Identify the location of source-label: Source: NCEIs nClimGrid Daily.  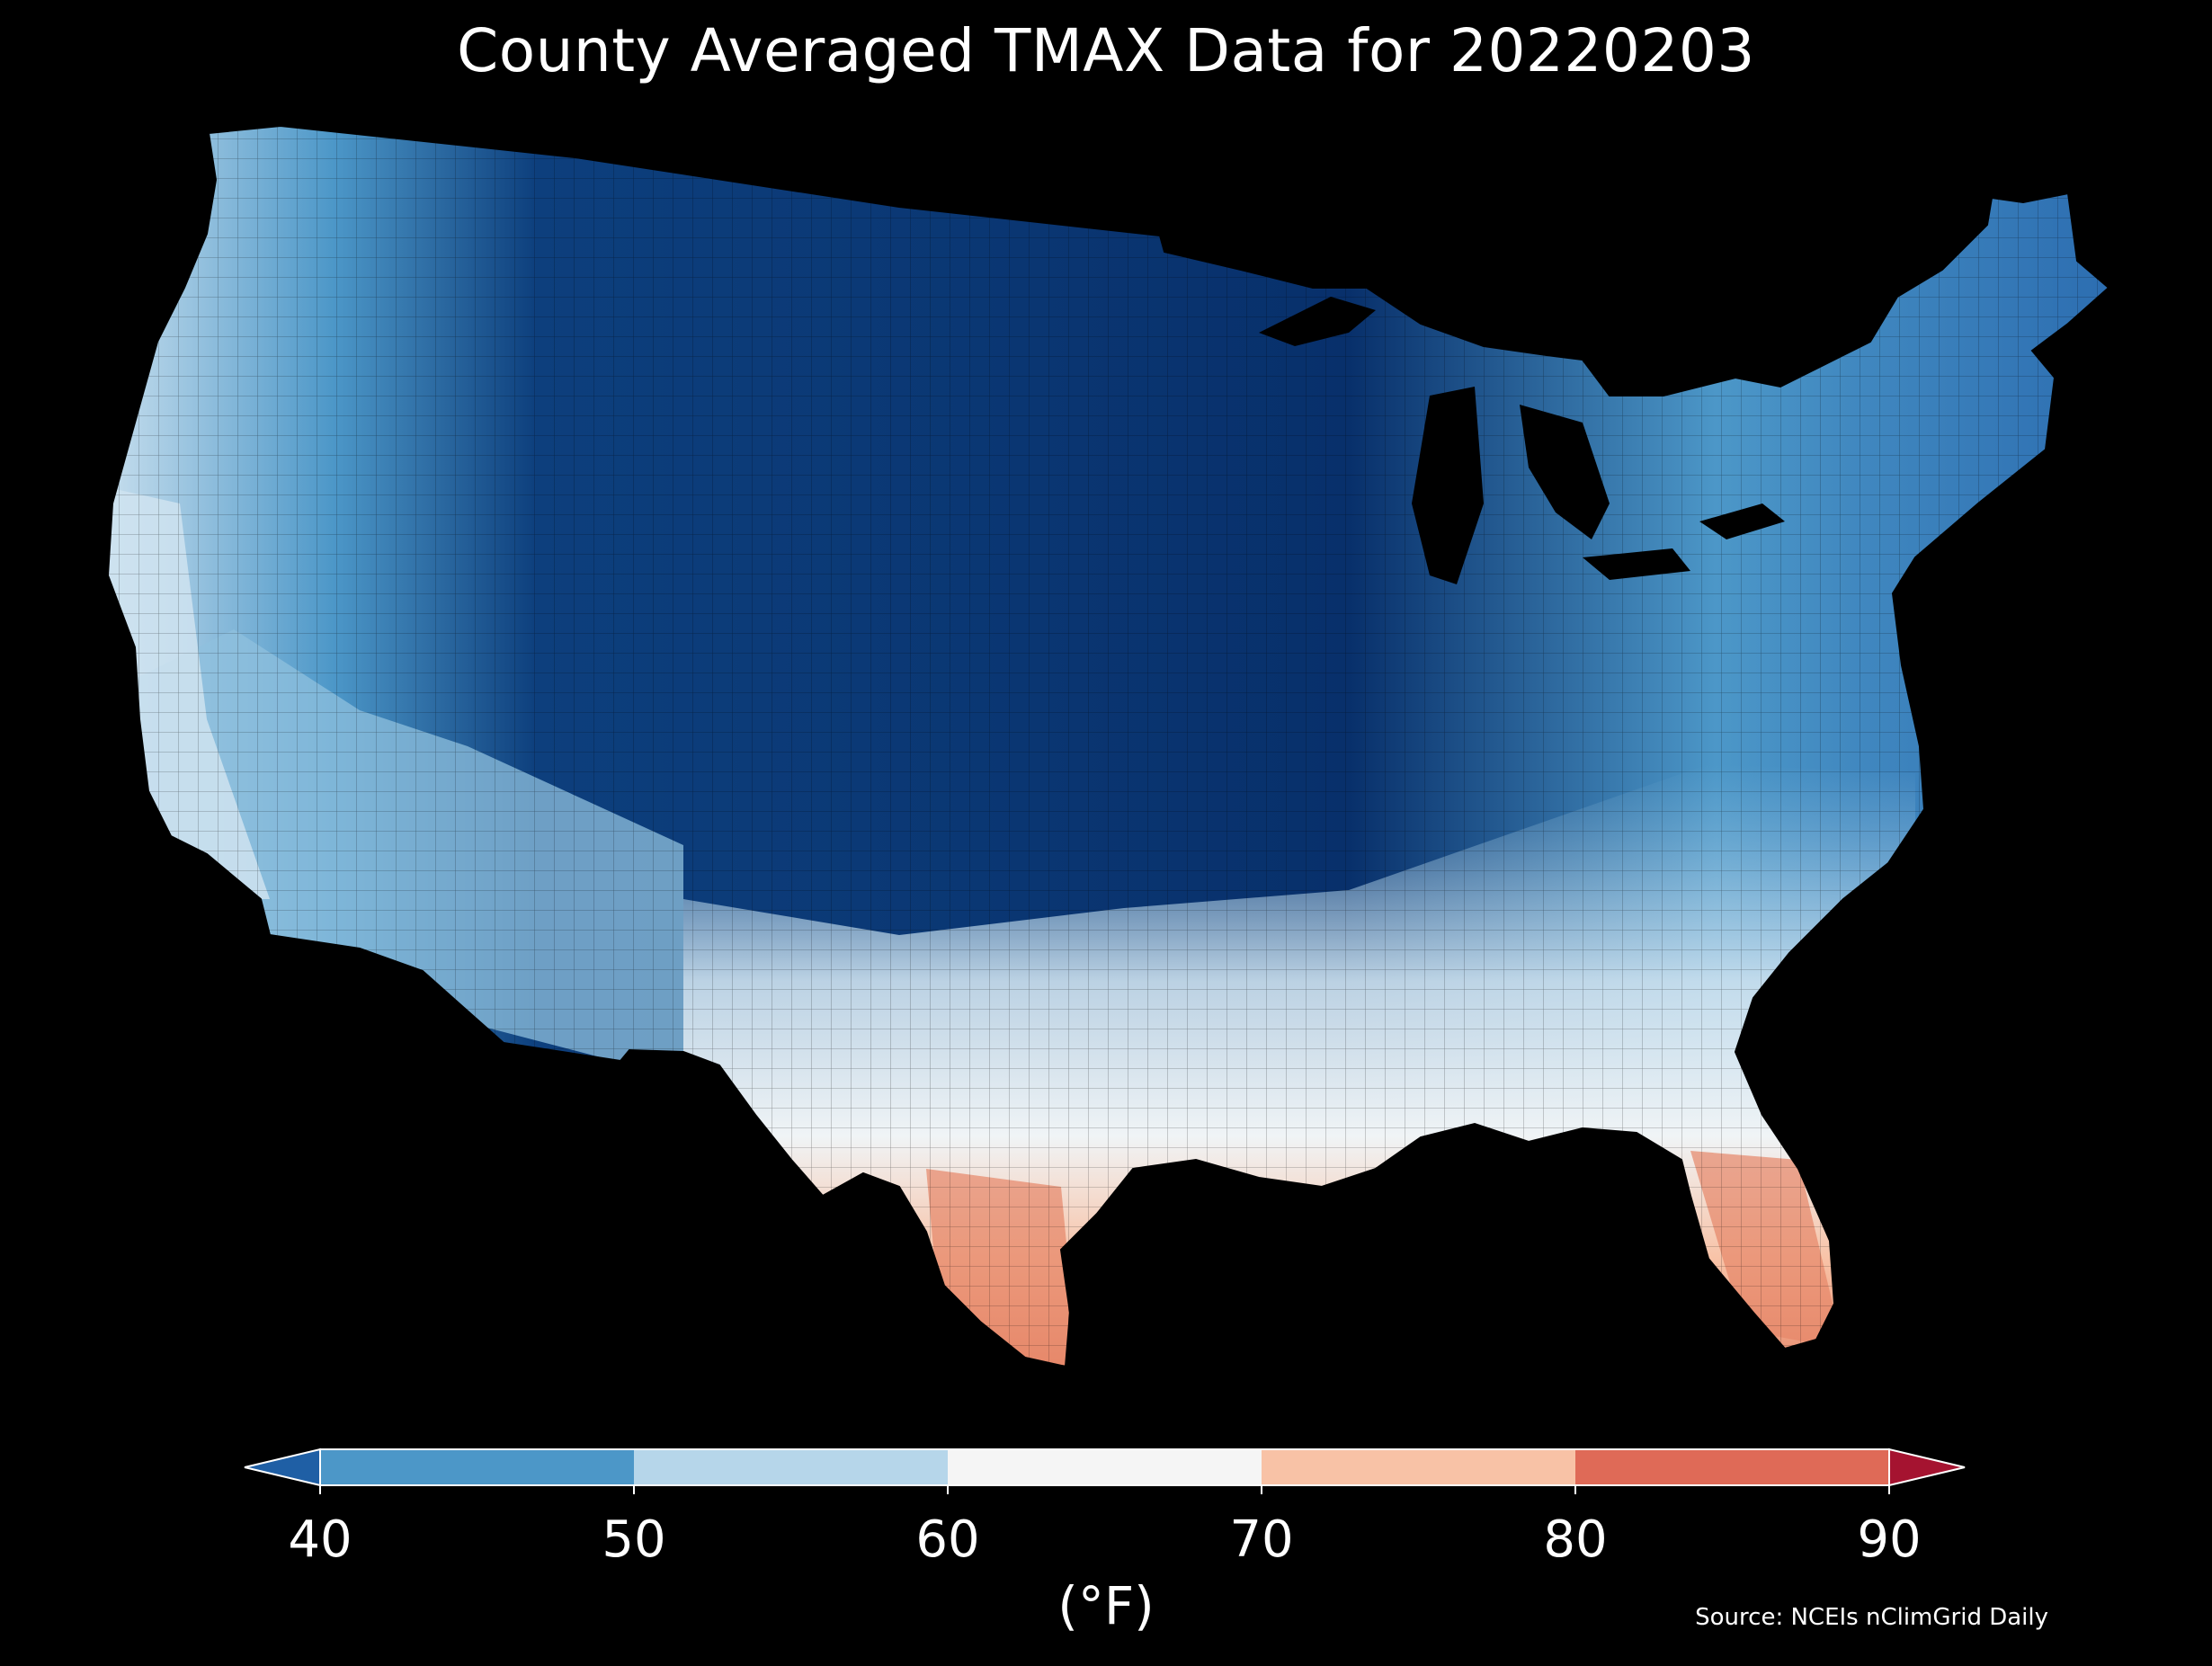
(1871, 1617).